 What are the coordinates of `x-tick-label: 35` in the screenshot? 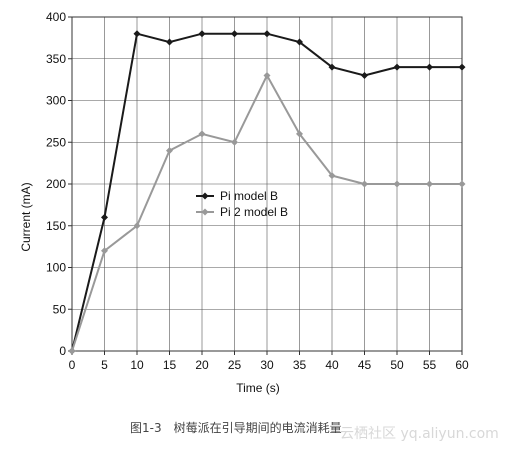 It's located at (300, 365).